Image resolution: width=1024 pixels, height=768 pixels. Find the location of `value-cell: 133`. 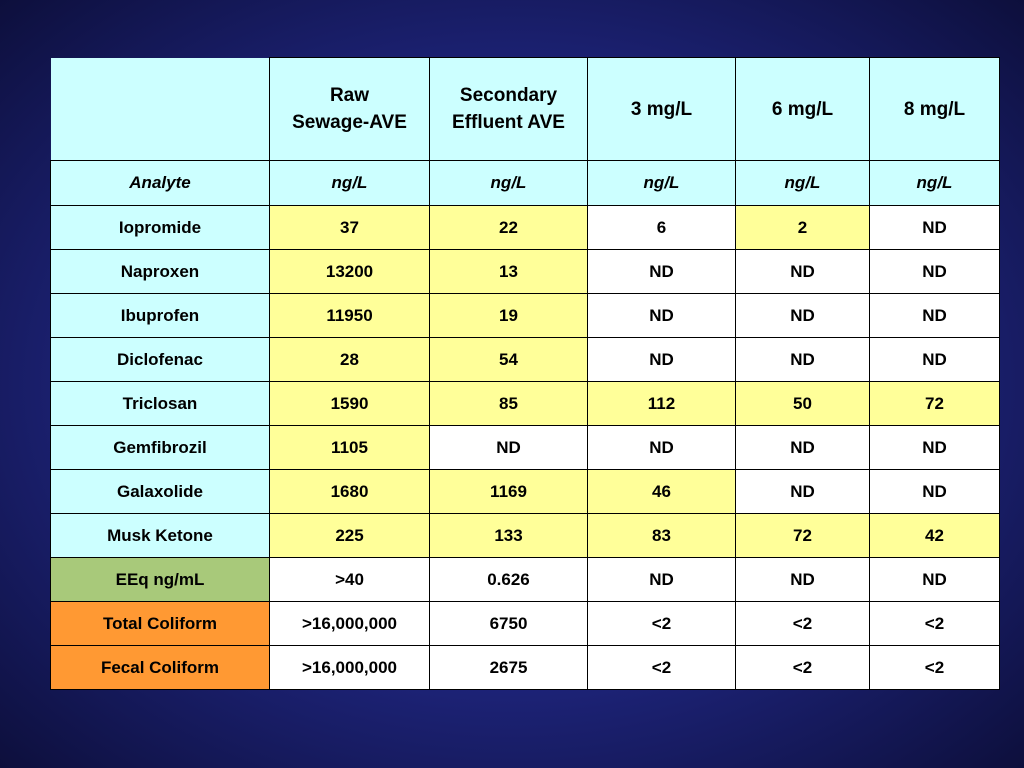

value-cell: 133 is located at coordinates (508, 535).